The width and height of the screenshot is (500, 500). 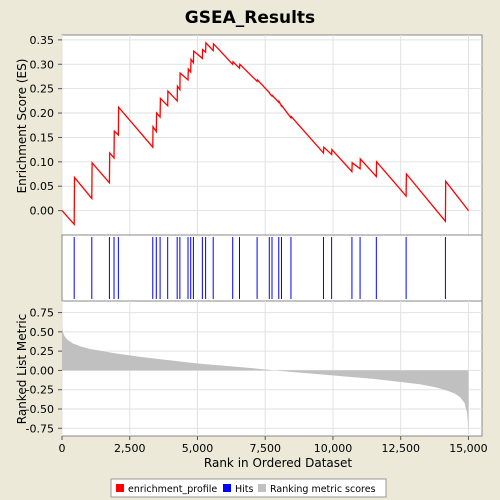 I want to click on x-tick-label: 10,000, so click(x=333, y=448).